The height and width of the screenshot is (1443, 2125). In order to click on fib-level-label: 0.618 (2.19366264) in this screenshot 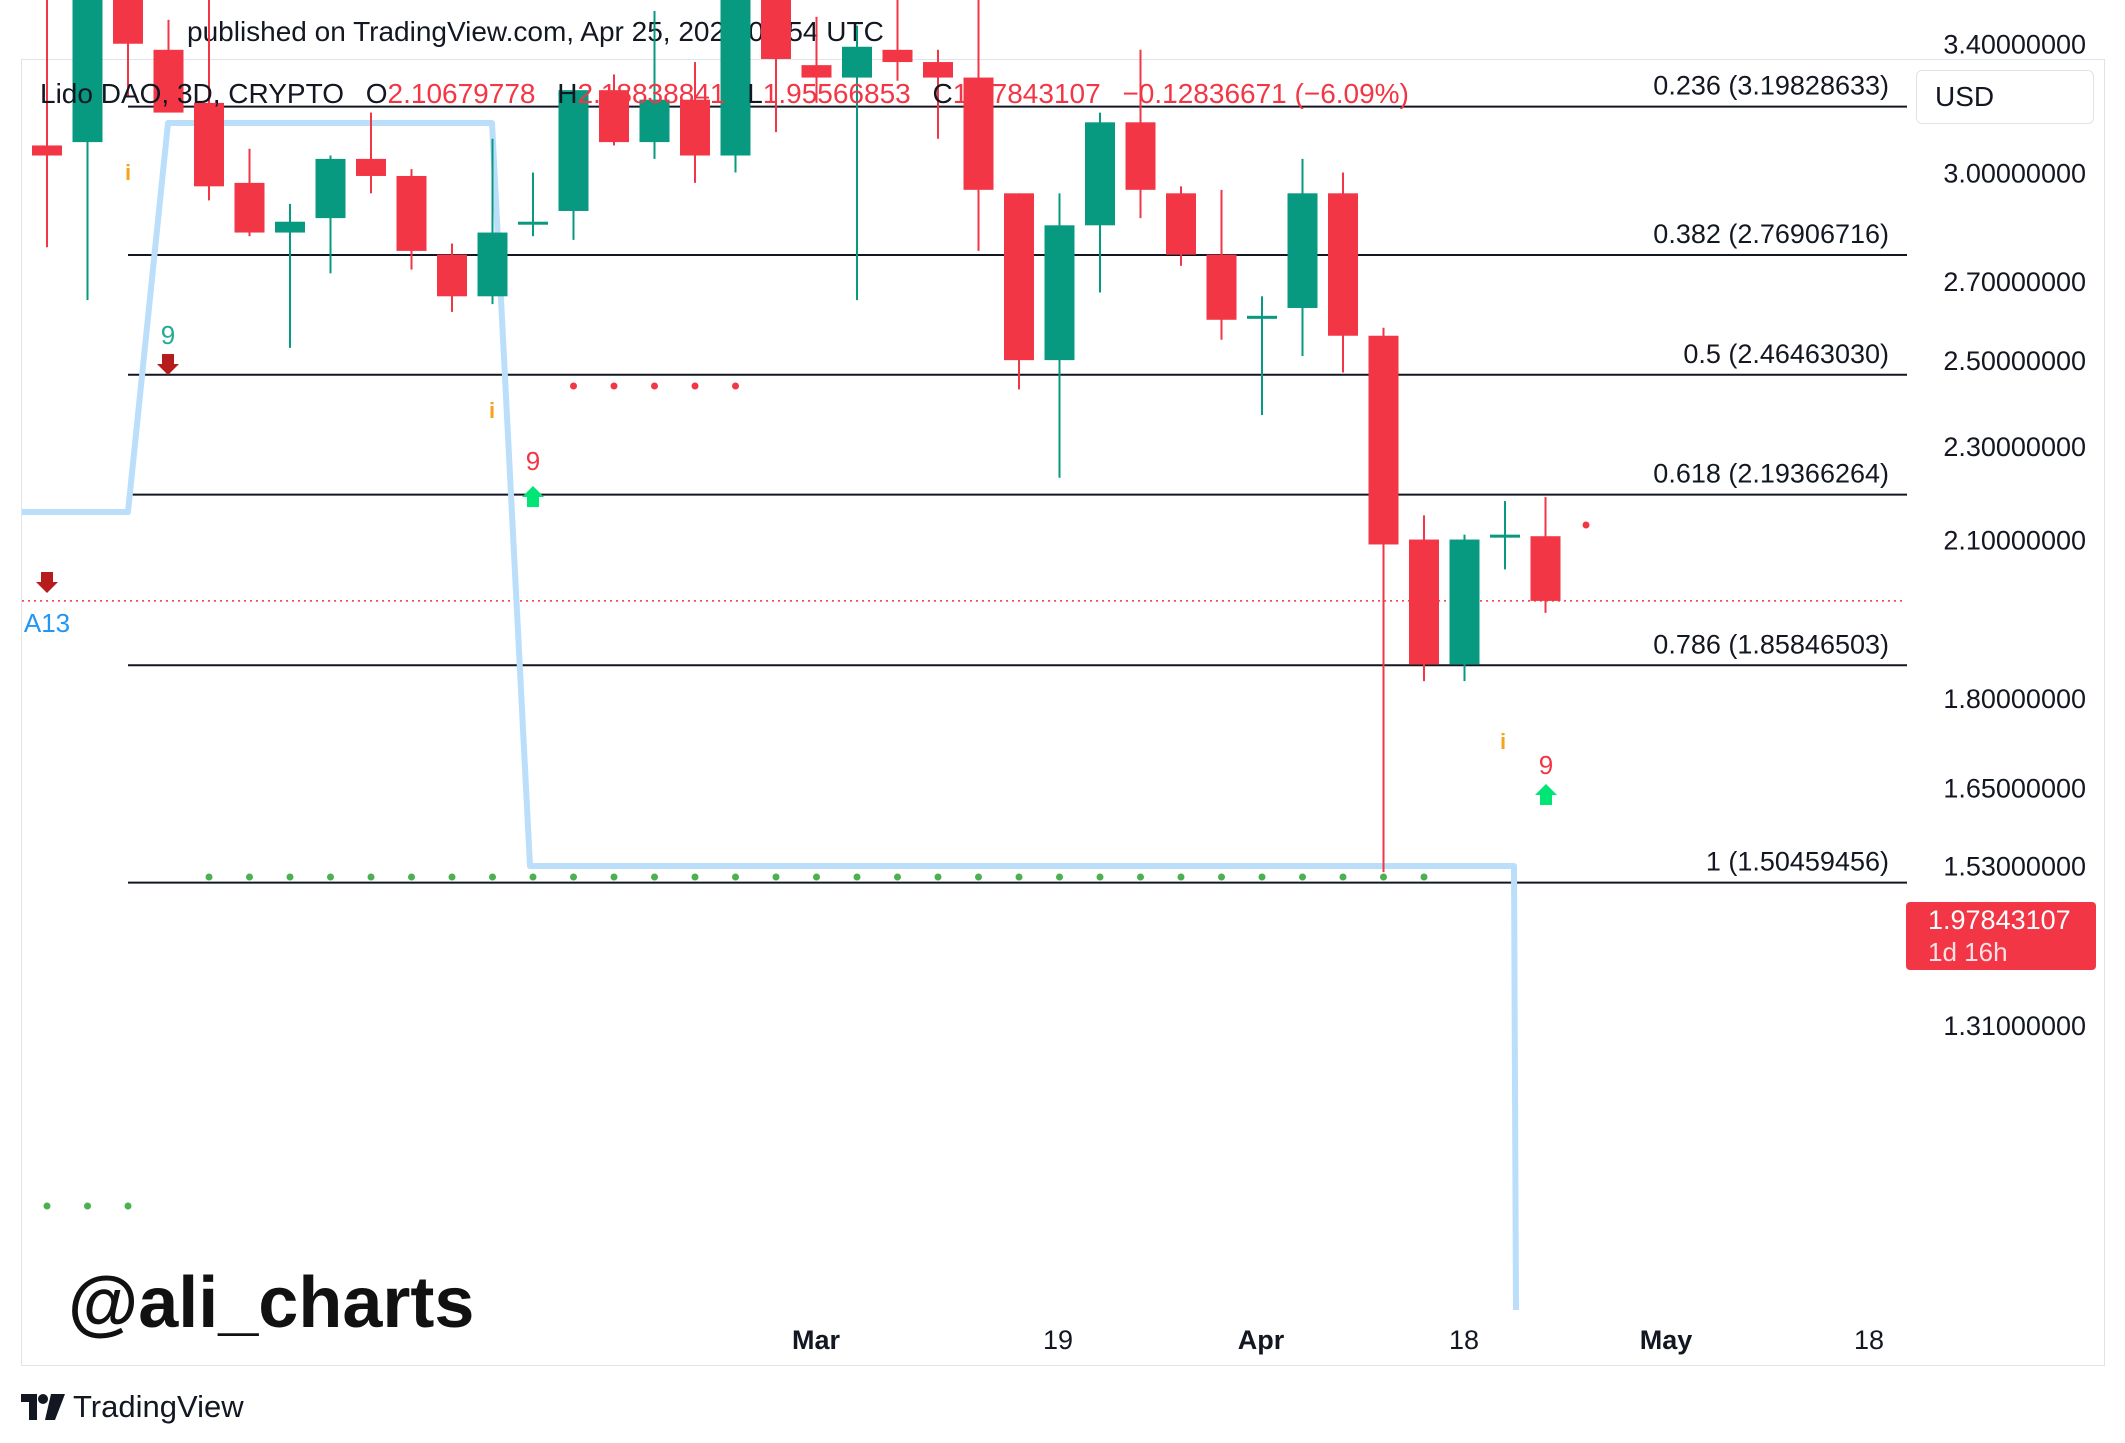, I will do `click(1771, 474)`.